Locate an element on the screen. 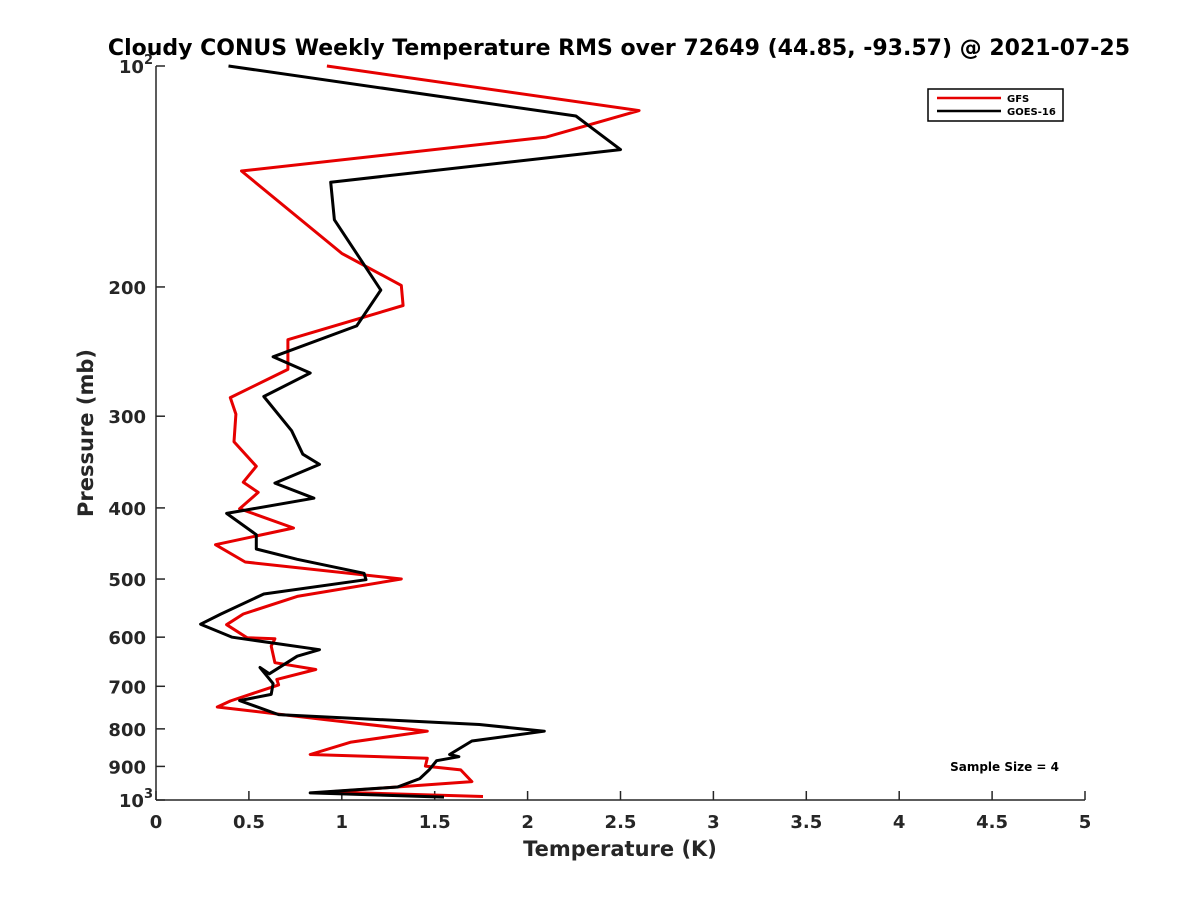 This screenshot has height=900, width=1200. x-tick-label: 5 is located at coordinates (1085, 822).